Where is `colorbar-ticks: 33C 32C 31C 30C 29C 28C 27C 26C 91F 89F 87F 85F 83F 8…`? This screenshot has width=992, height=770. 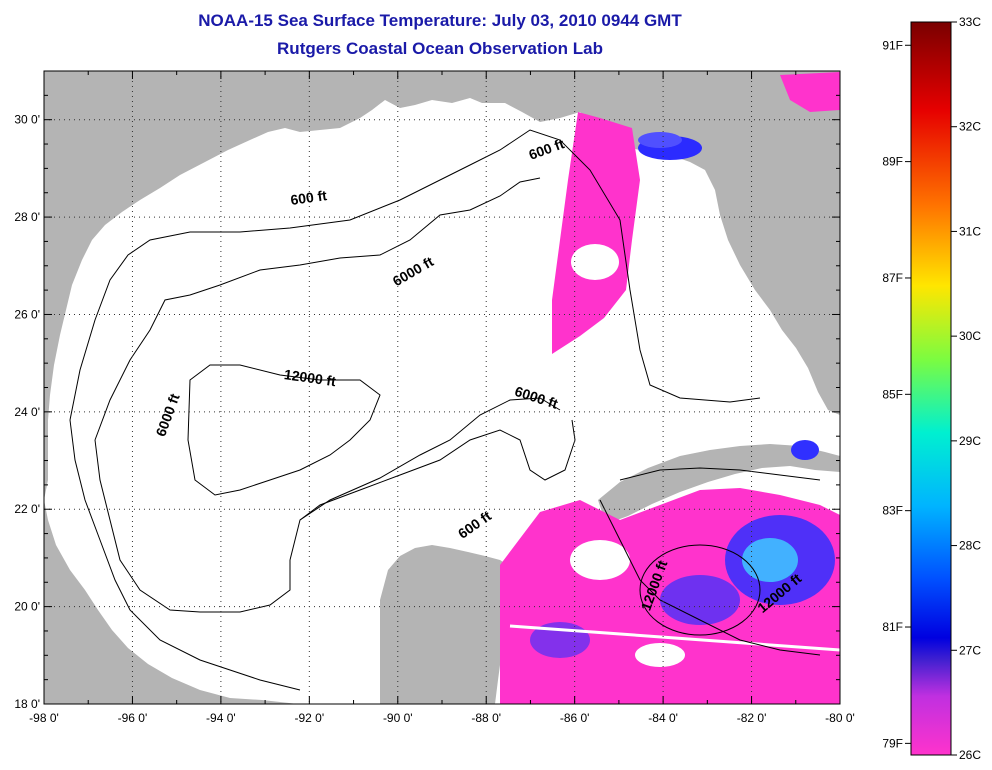
colorbar-ticks: 33C 32C 31C 30C 29C 28C 27C 26C 91F 89F 87F 85F 83F 8… is located at coordinates (931, 388).